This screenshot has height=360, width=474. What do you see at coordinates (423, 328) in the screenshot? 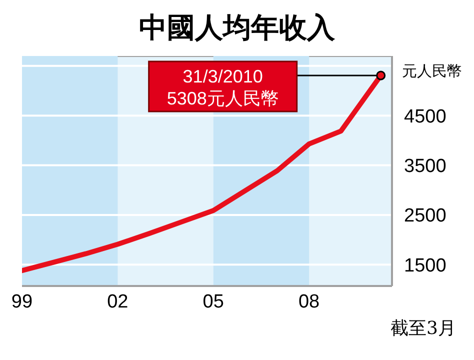
I see `text: 截至3月` at bounding box center [423, 328].